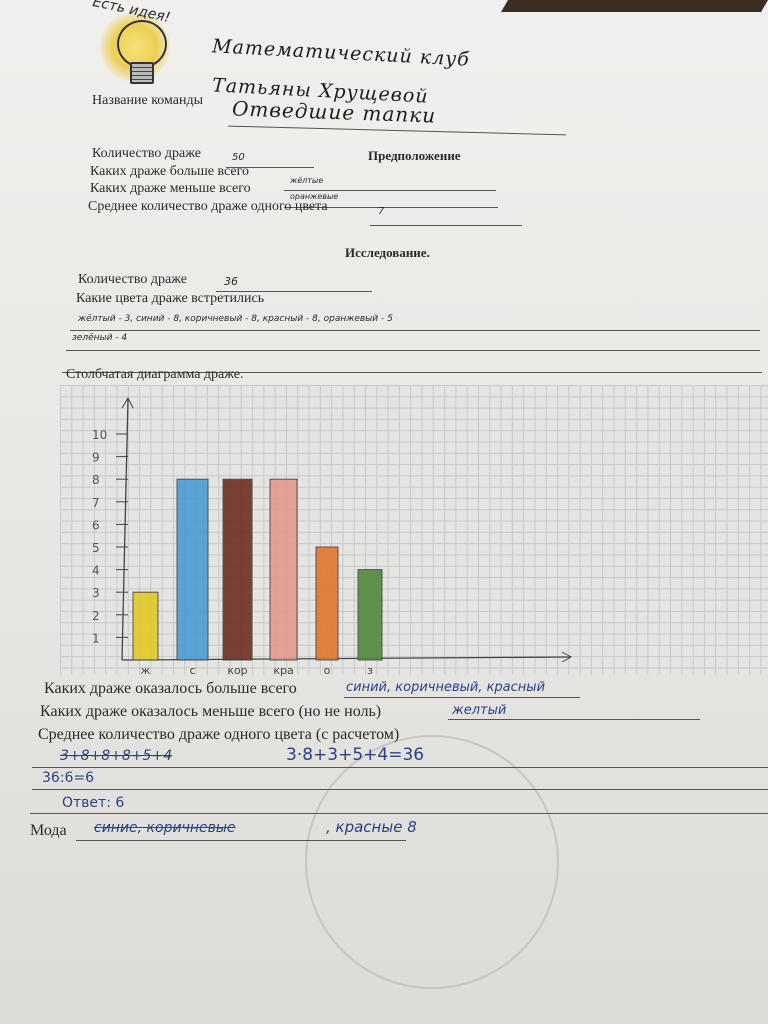  Describe the element at coordinates (155, 374) in the screenshot. I see `chart-label: Столбчатая диаграмма драже.` at that location.